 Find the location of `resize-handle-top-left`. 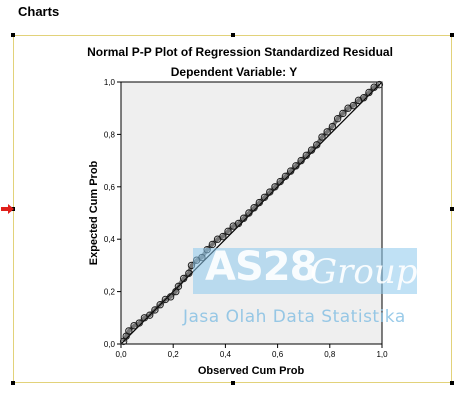

resize-handle-top-left is located at coordinates (13, 35).